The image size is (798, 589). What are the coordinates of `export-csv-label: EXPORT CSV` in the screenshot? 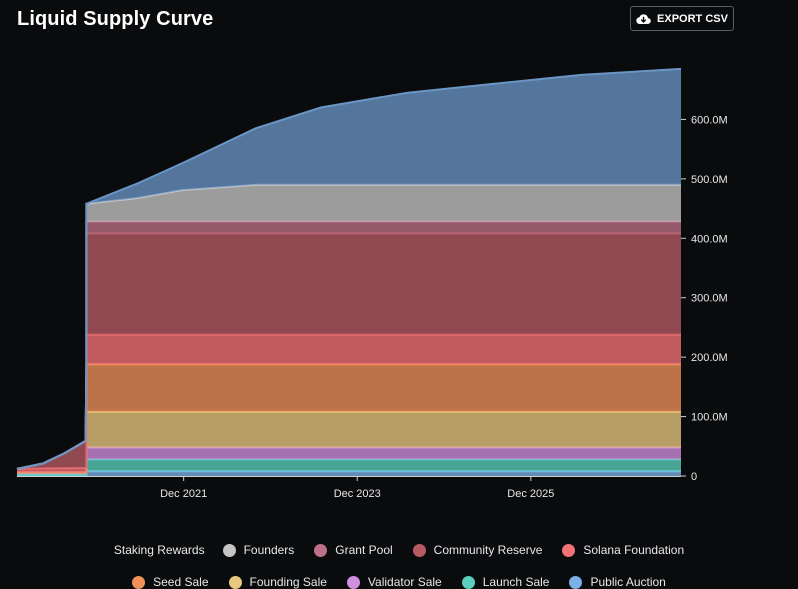 It's located at (692, 18).